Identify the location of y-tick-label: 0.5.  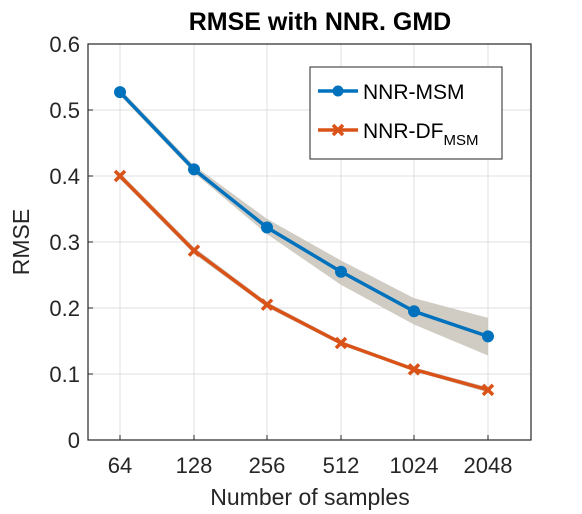
(64, 110).